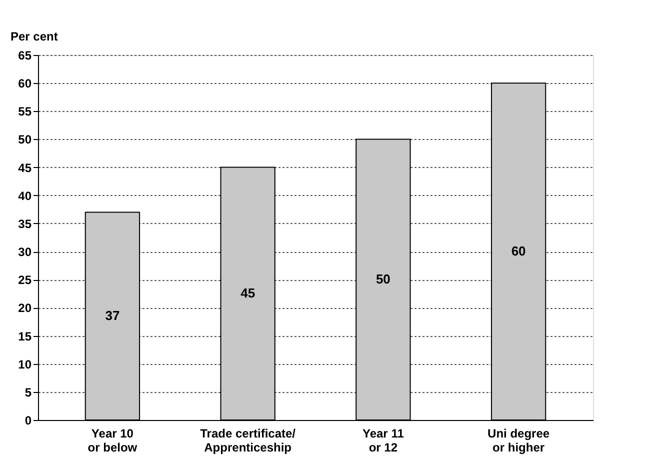 This screenshot has height=468, width=649. What do you see at coordinates (248, 440) in the screenshot?
I see `x-tick-label: Trade certificate/ Apprenticeship` at bounding box center [248, 440].